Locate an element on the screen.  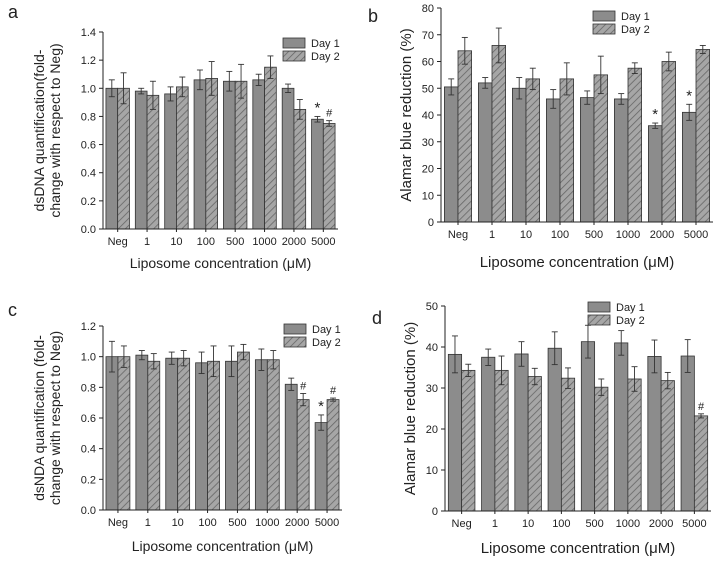
y-tick-label: 0.8 is located at coordinates (88, 117).